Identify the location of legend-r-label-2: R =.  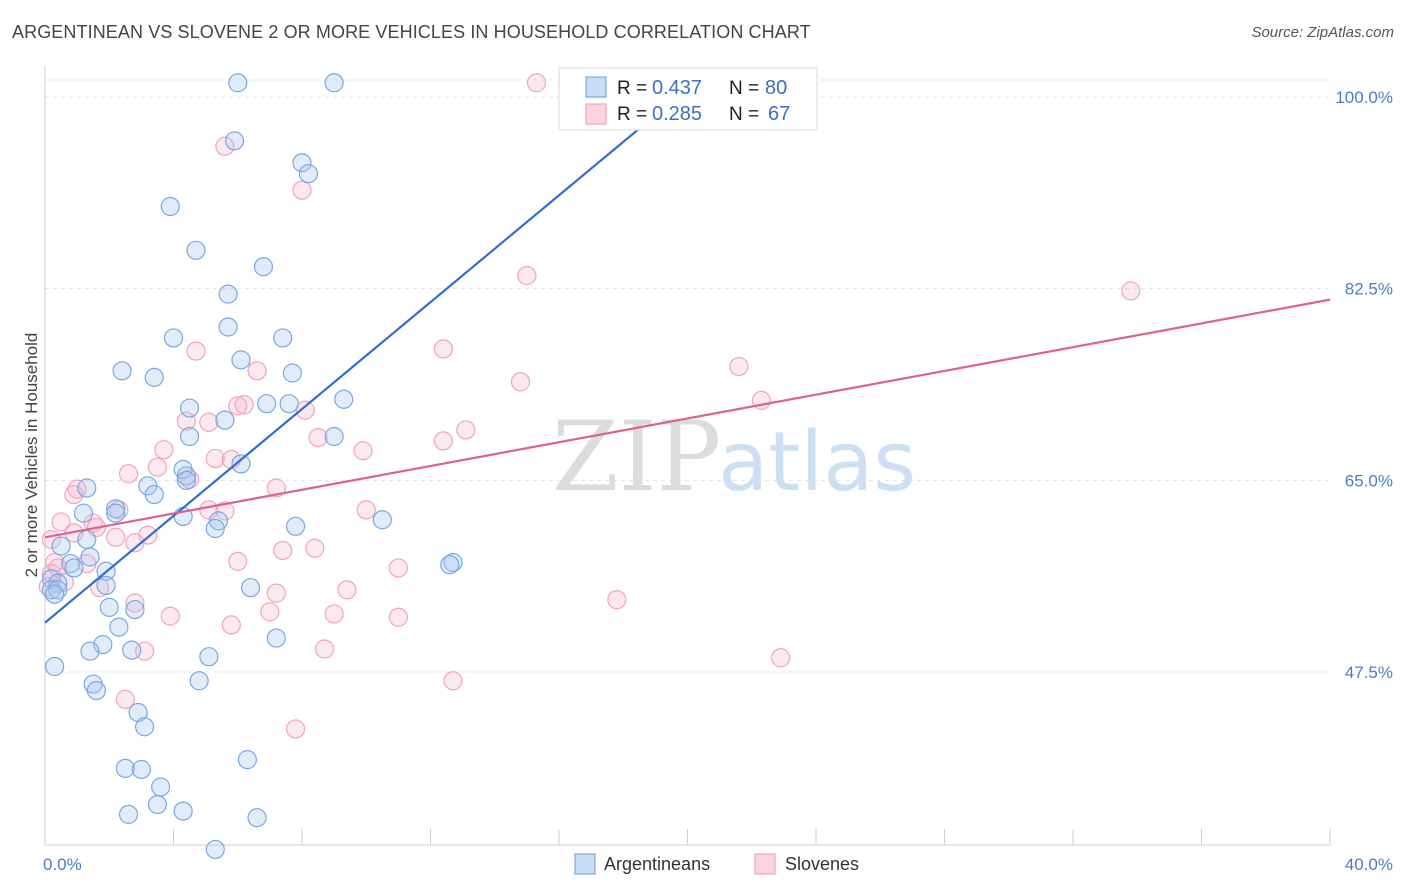
(632, 114).